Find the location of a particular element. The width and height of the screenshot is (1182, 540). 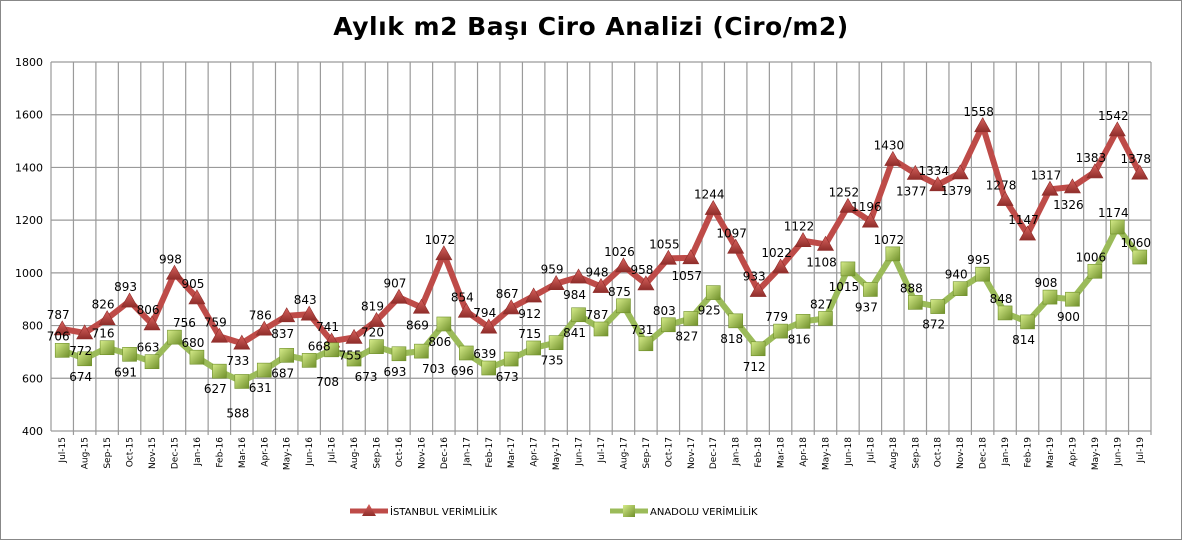

anadolu-data-label: 715 is located at coordinates (529, 334).